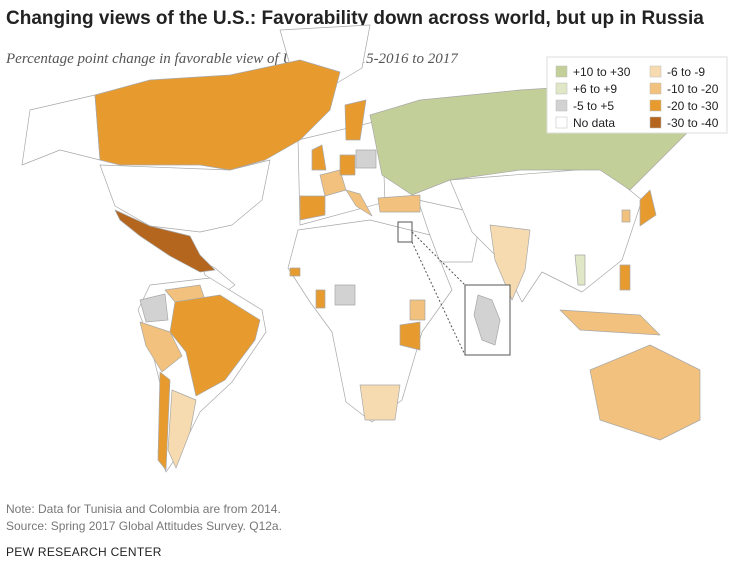 This screenshot has width=730, height=580. I want to click on germany, so click(347, 165).